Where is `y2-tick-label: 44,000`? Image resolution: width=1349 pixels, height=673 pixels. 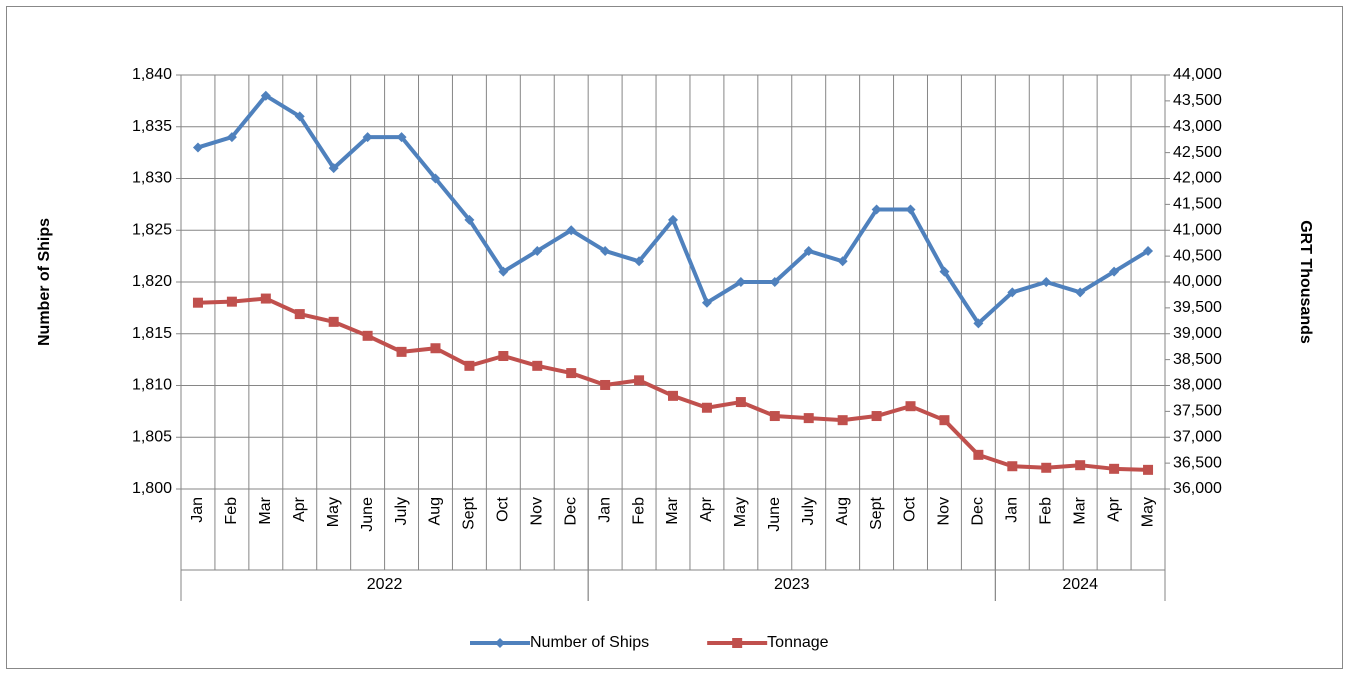 y2-tick-label: 44,000 is located at coordinates (1197, 74).